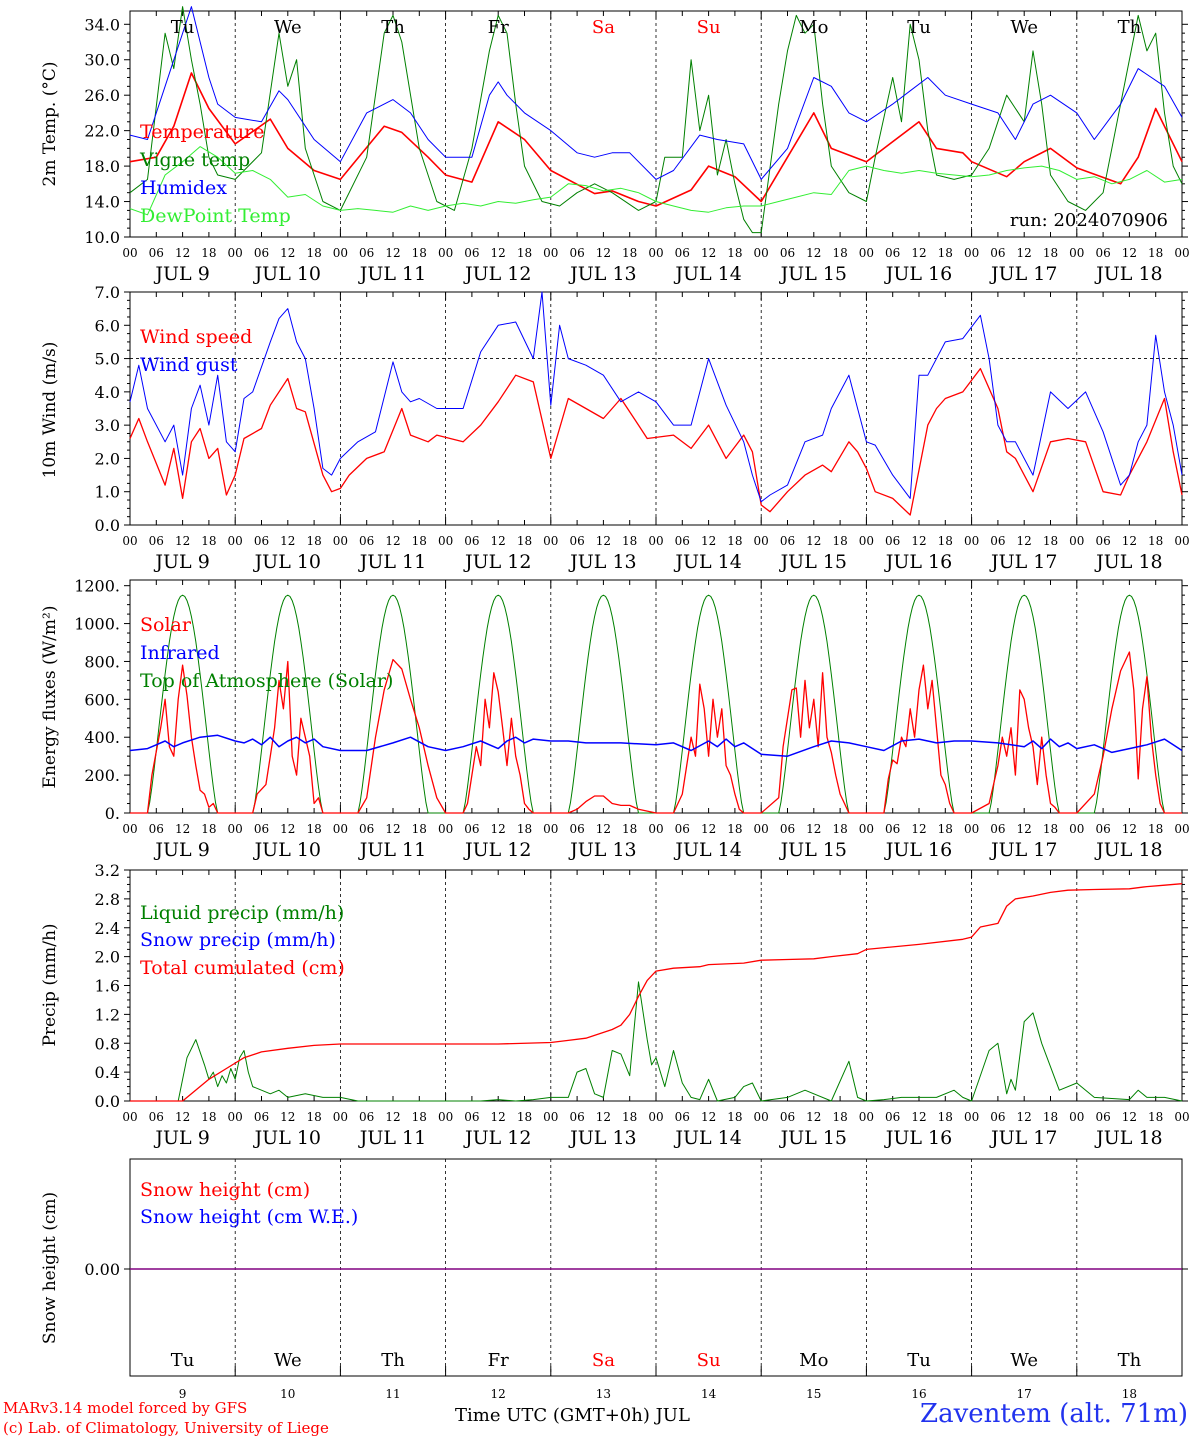 This screenshot has width=1194, height=1440. I want to click on day-number: 12, so click(498, 1394).